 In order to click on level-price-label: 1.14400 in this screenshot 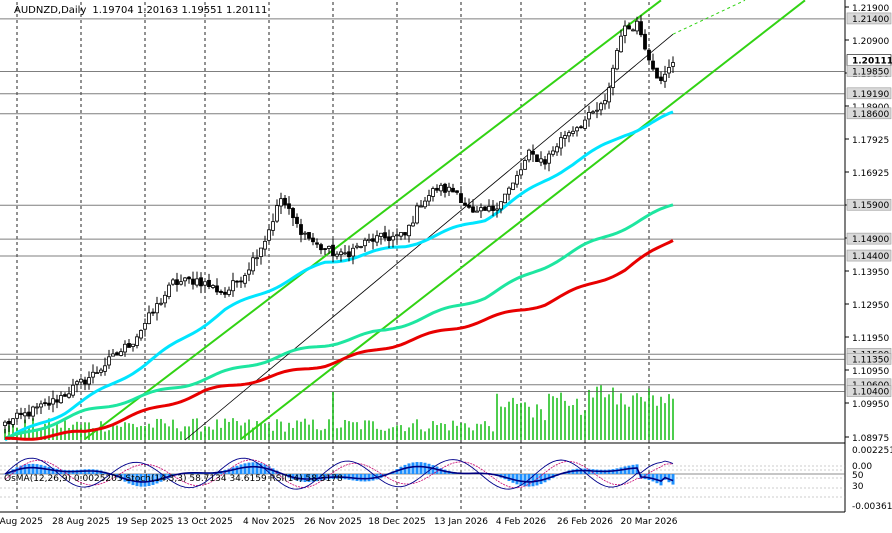, I will do `click(870, 257)`.